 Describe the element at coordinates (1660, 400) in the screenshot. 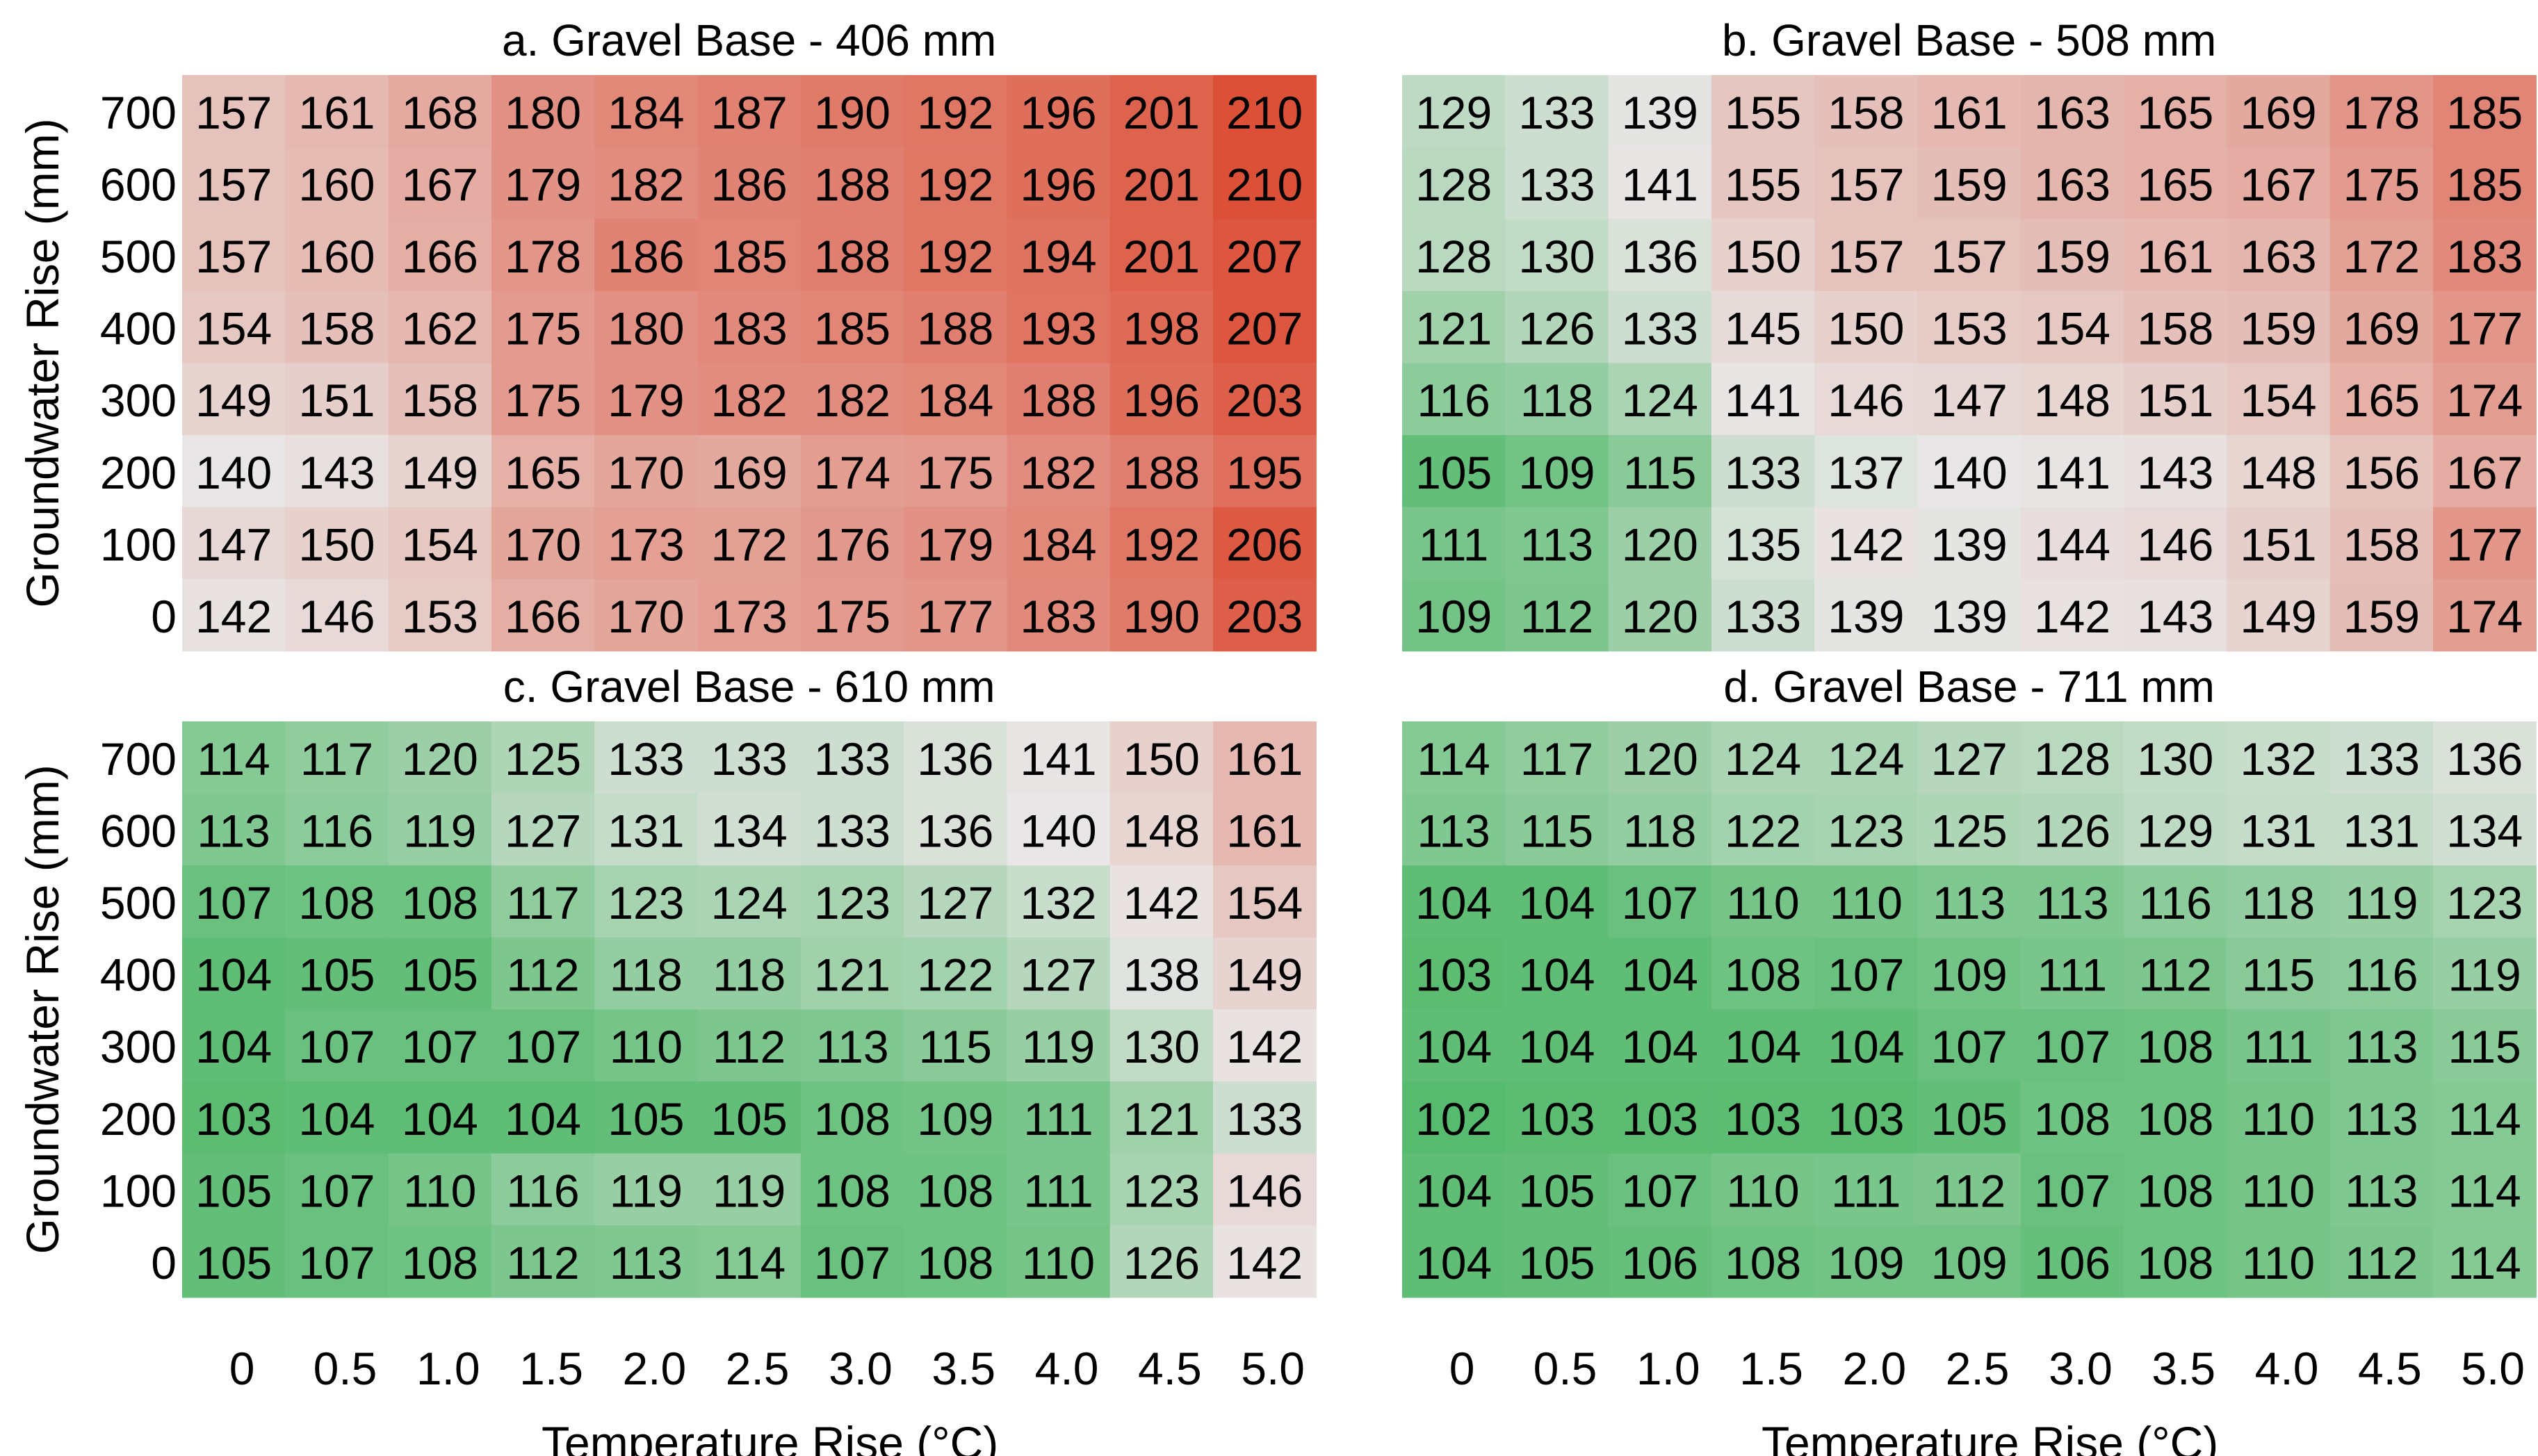

I see `cell-value-label: 124` at that location.